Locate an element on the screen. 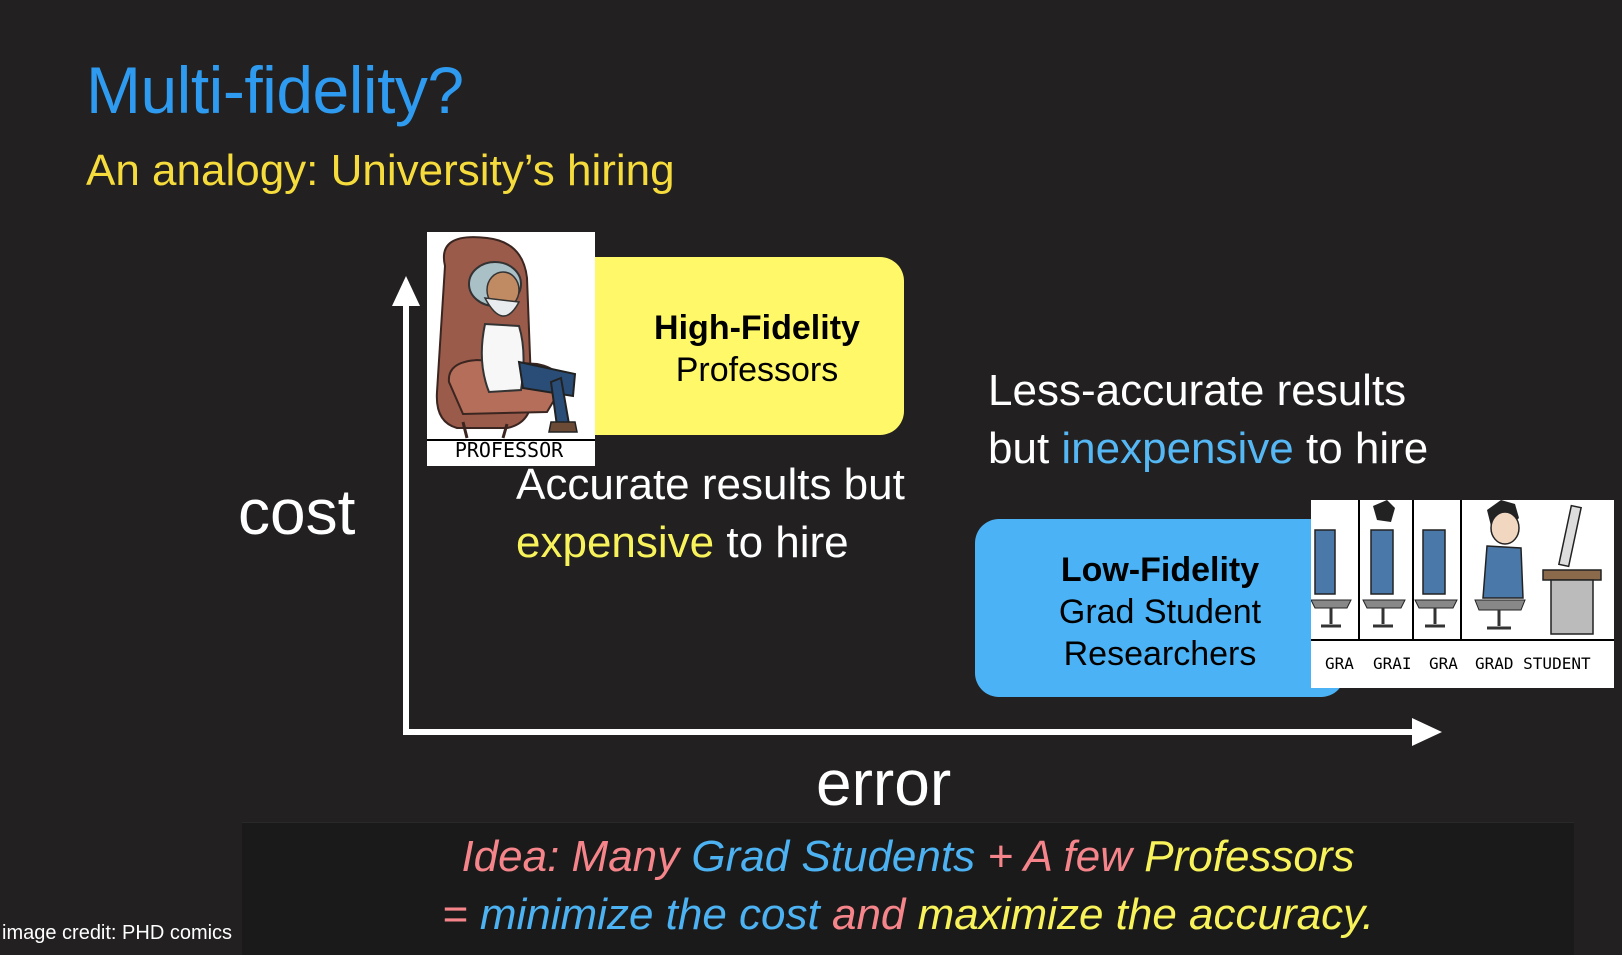 This screenshot has width=1622, height=955. low-fidelity-box: Low-Fidelity Grad Student Researchers is located at coordinates (1160, 608).